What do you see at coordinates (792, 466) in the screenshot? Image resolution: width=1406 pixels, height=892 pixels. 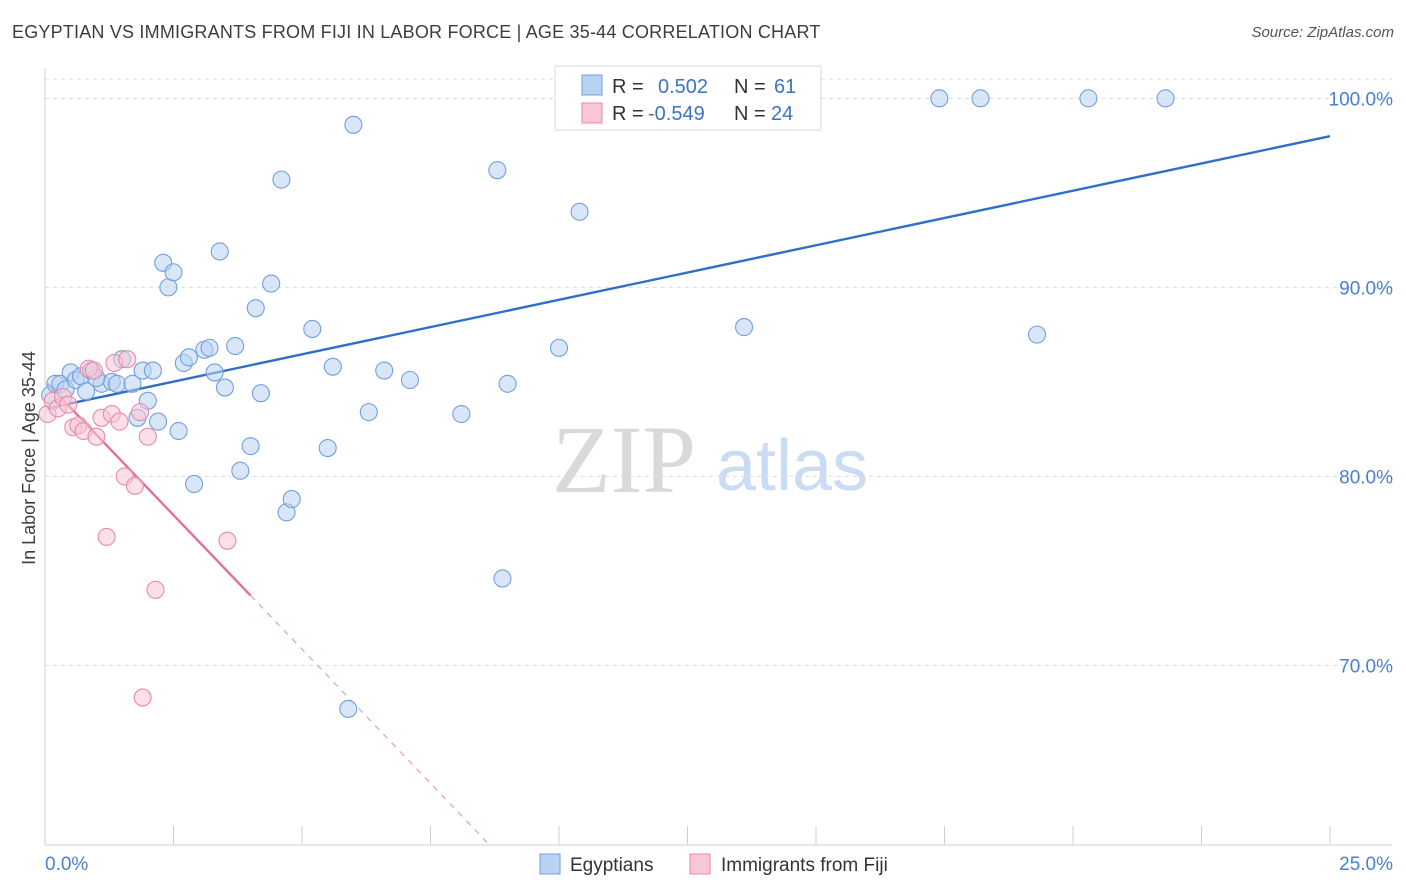 I see `watermark-atlas: atlas` at bounding box center [792, 466].